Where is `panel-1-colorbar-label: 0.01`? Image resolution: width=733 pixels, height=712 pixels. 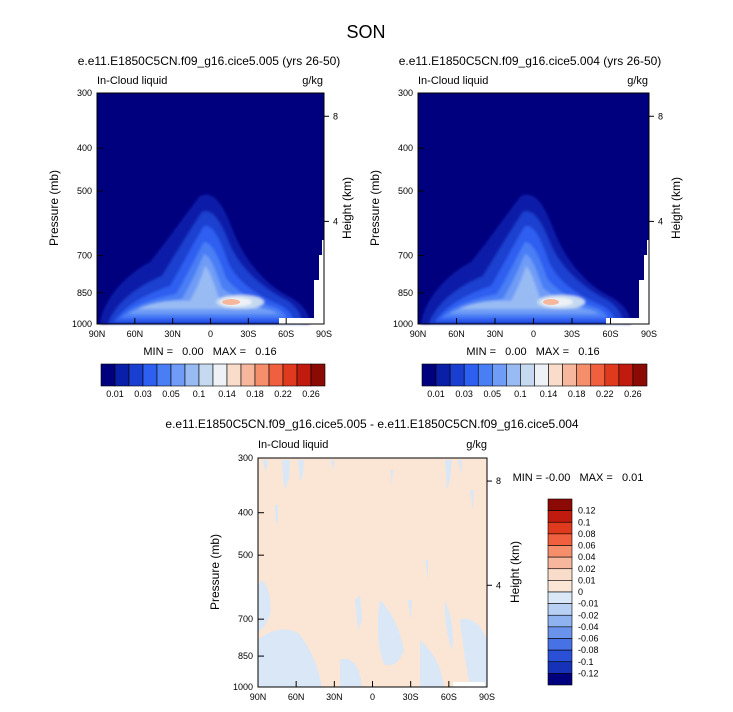 panel-1-colorbar-label: 0.01 is located at coordinates (115, 394).